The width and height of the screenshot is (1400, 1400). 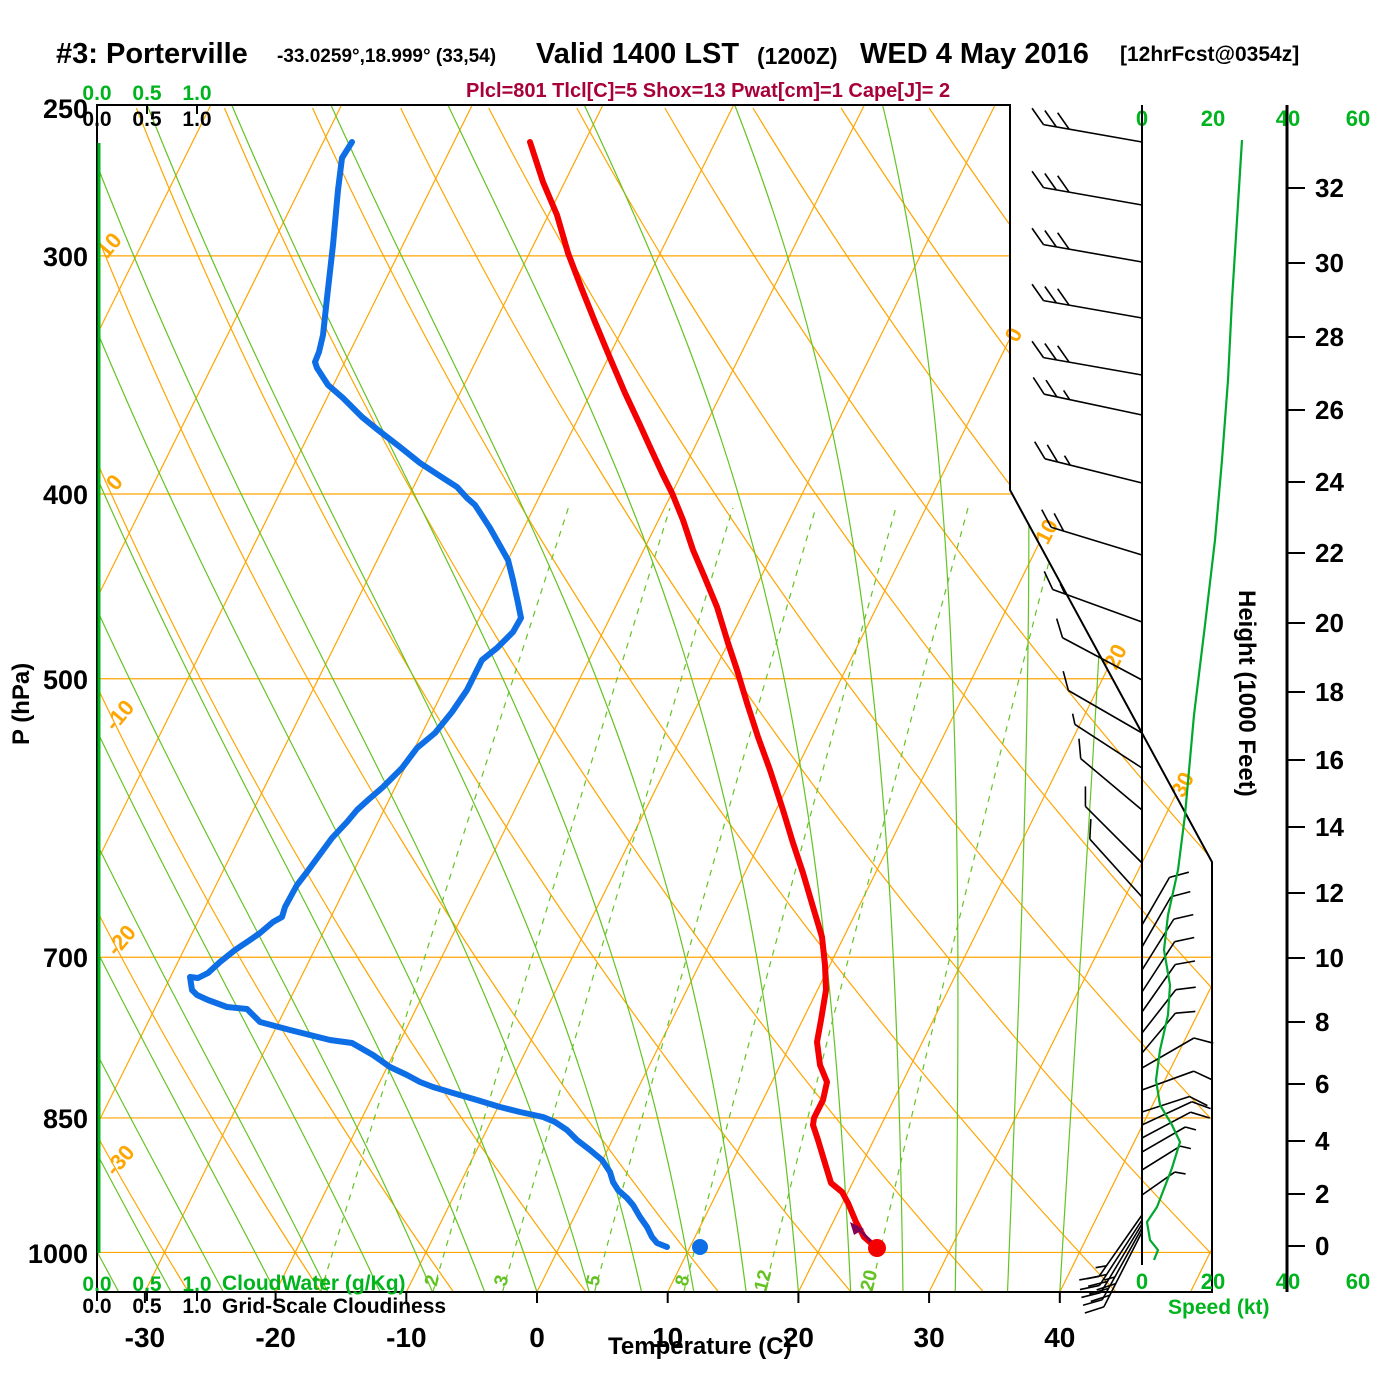 I want to click on page-title-date: WED 4 May 2016, so click(x=974, y=54).